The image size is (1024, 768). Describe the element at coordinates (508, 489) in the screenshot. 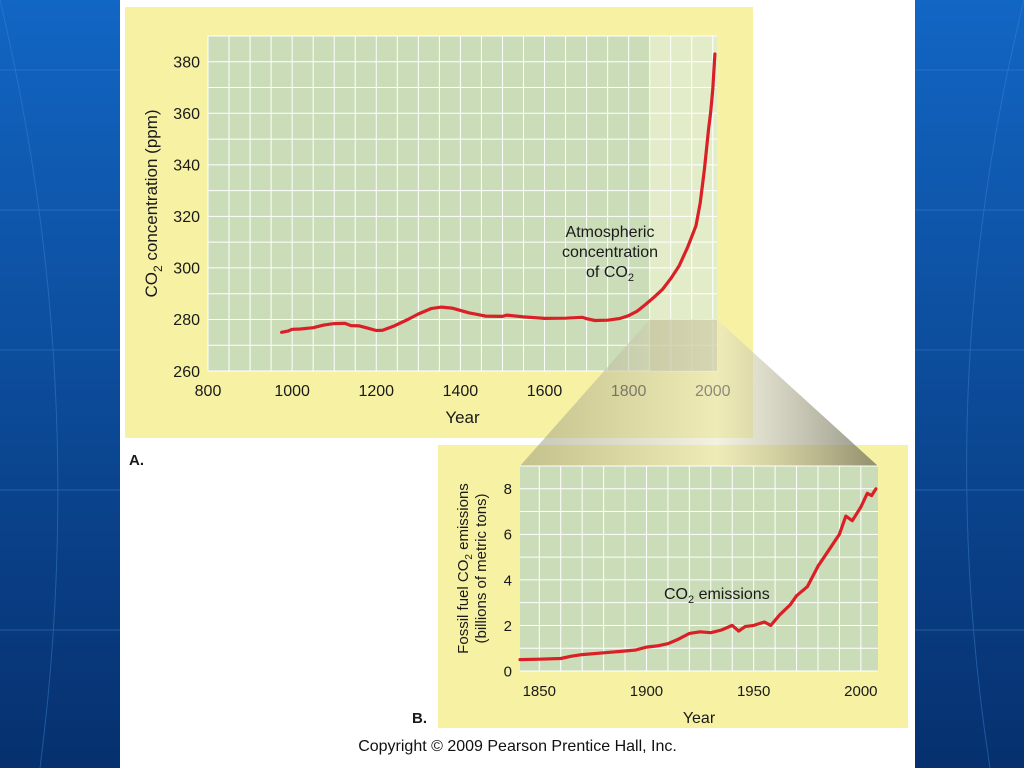

I see `chart-b-y-tick-label: 8` at that location.